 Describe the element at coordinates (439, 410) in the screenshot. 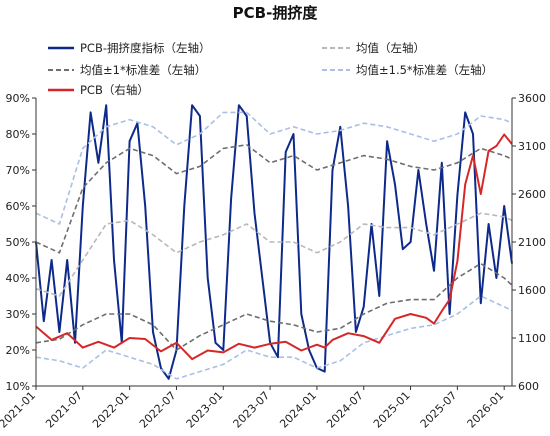

I see `x-tick-label: 2025-07` at that location.